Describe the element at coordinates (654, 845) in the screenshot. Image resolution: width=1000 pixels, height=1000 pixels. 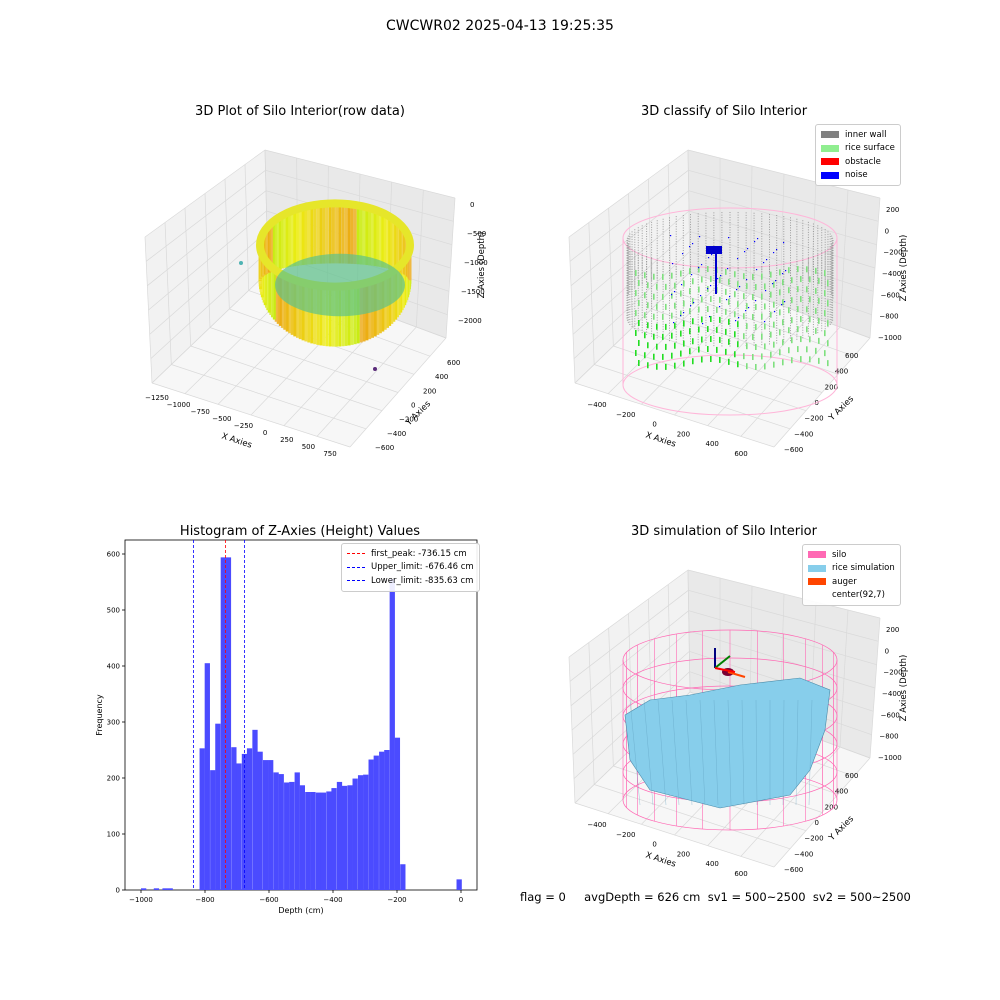
I see `x-tick-label: 0` at that location.